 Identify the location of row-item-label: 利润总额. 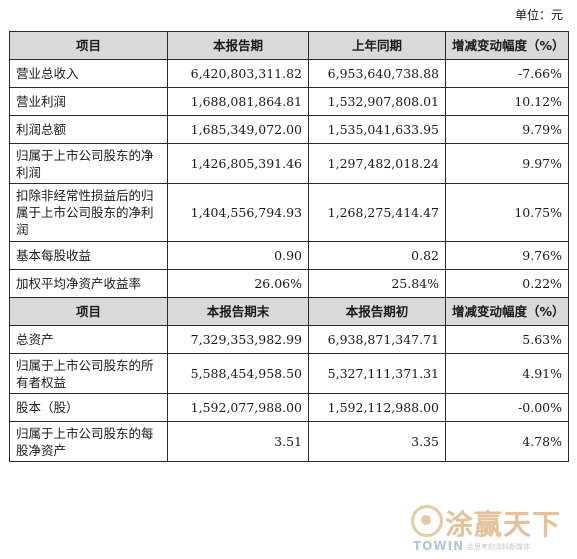
(88, 129).